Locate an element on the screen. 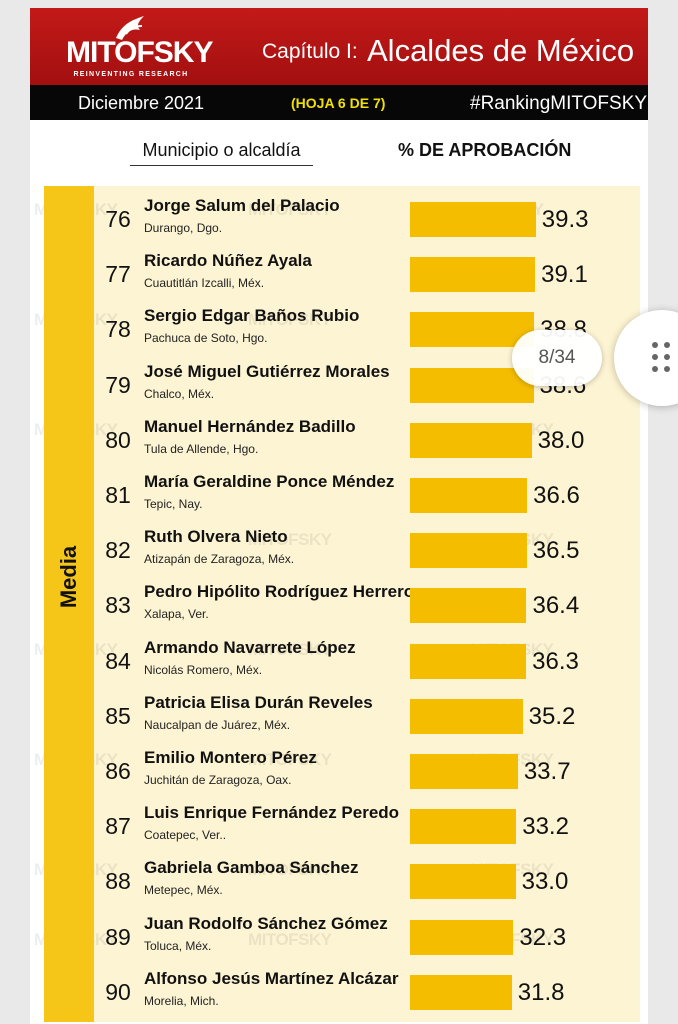 Image resolution: width=678 pixels, height=1024 pixels. header-subbar is located at coordinates (339, 102).